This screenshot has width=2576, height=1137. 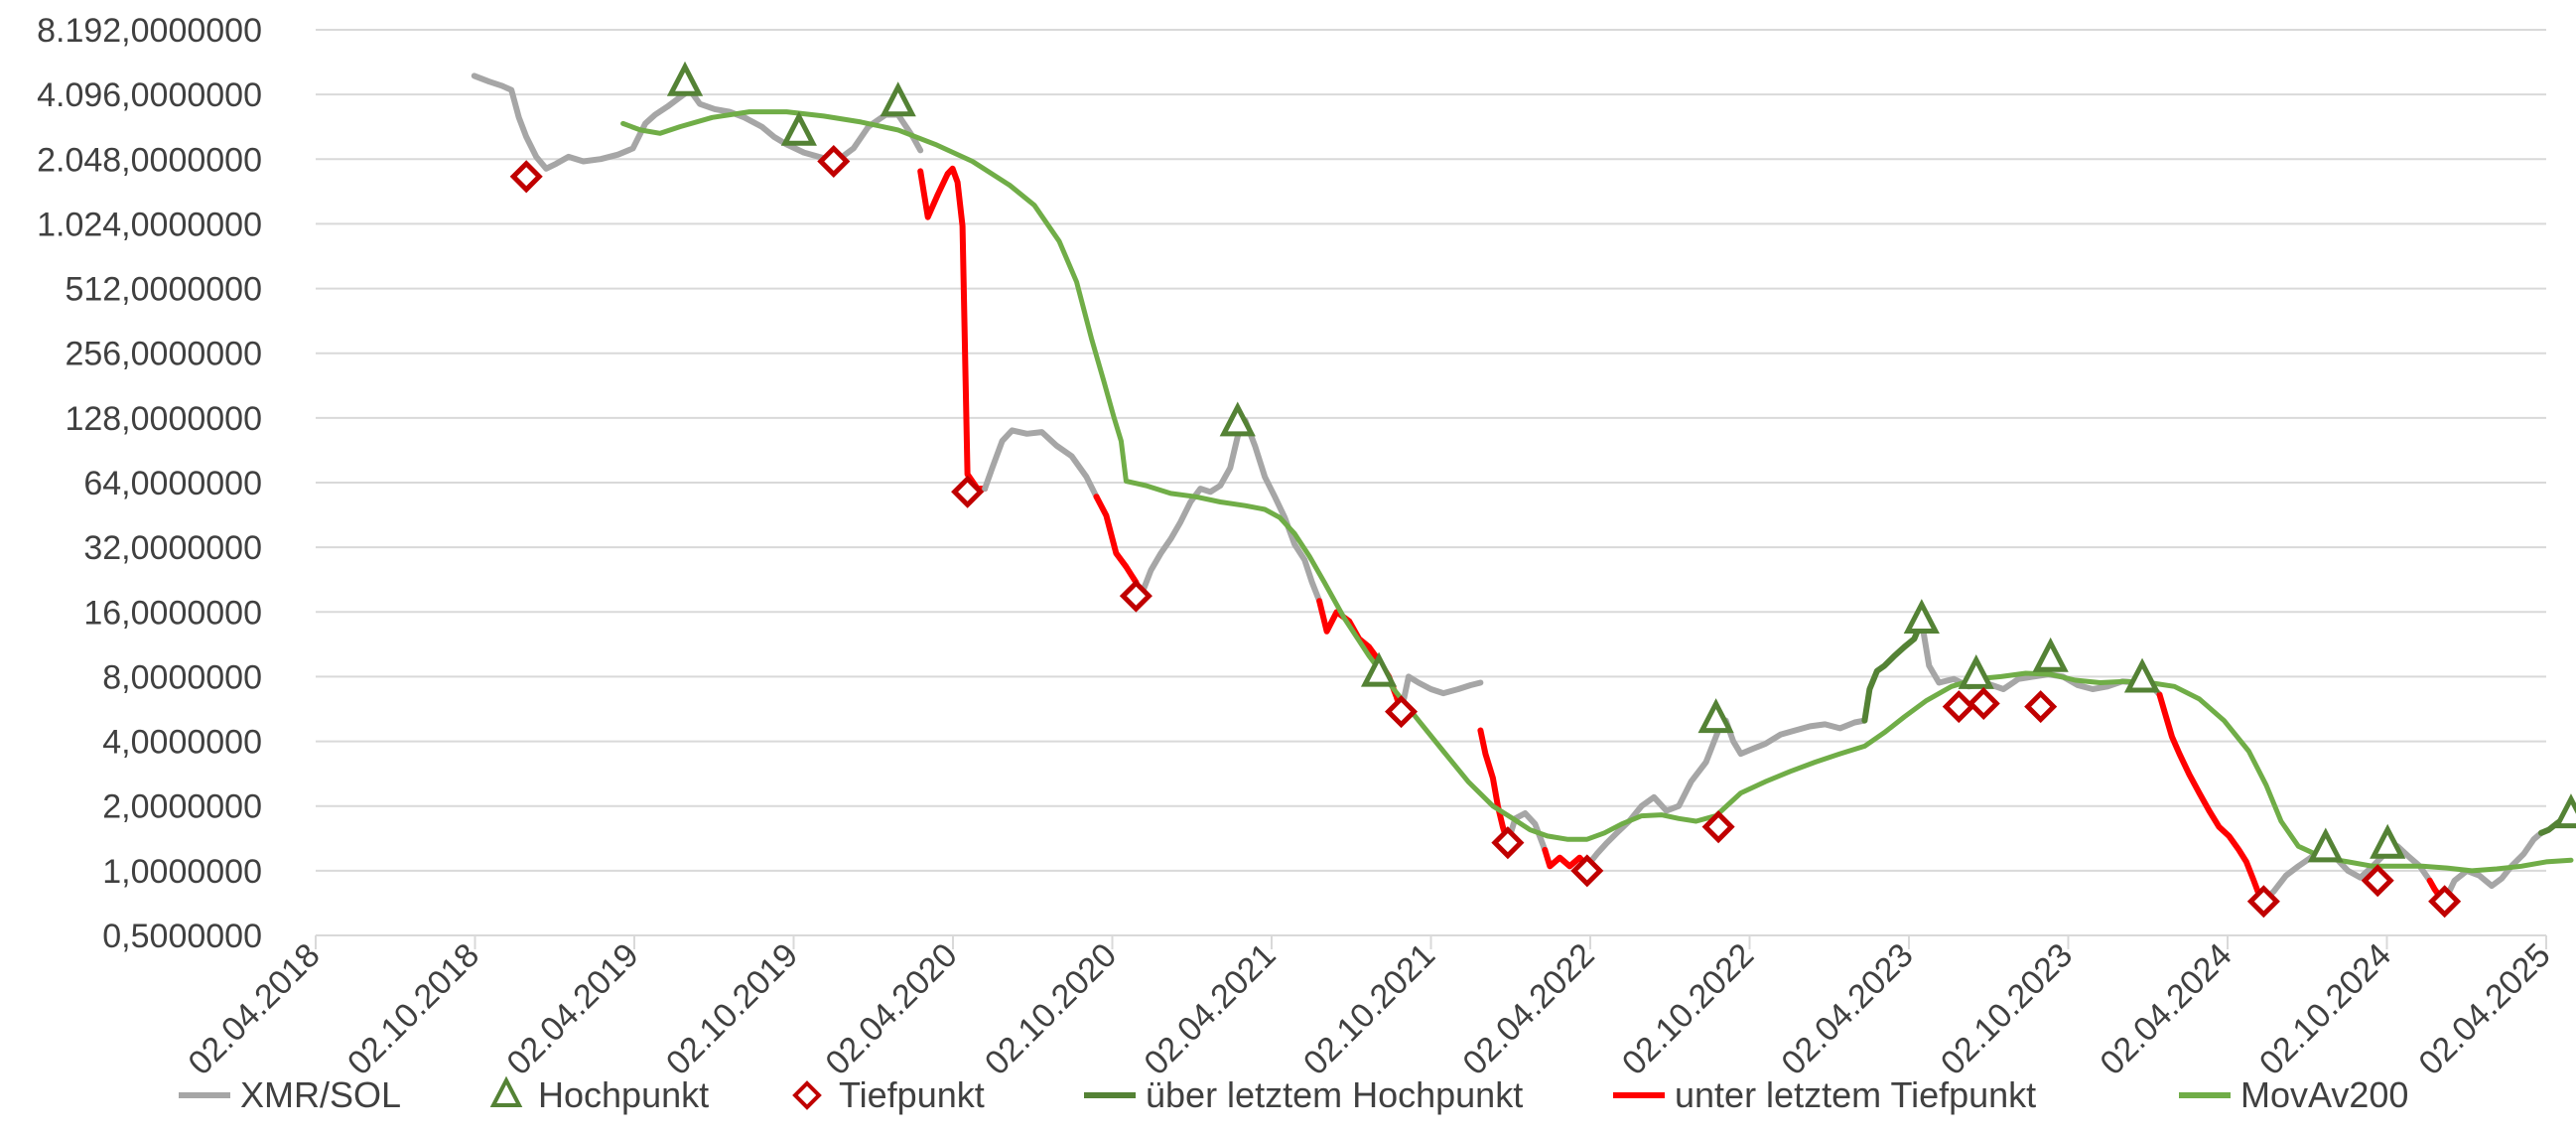 What do you see at coordinates (1335, 1094) in the screenshot?
I see `legend-label: über letztem Hochpunkt` at bounding box center [1335, 1094].